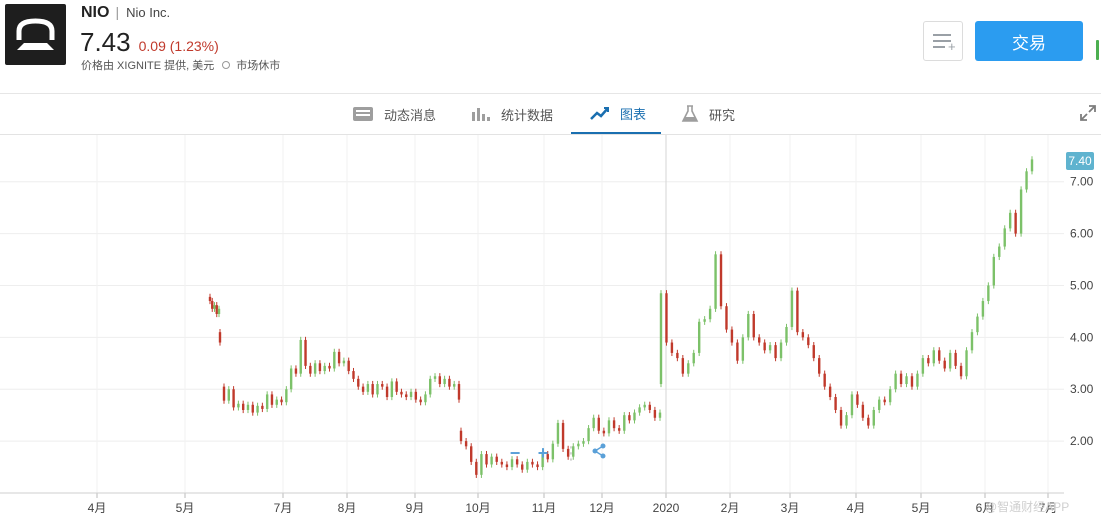  I want to click on y-tick-label: 3.00, so click(1082, 389).